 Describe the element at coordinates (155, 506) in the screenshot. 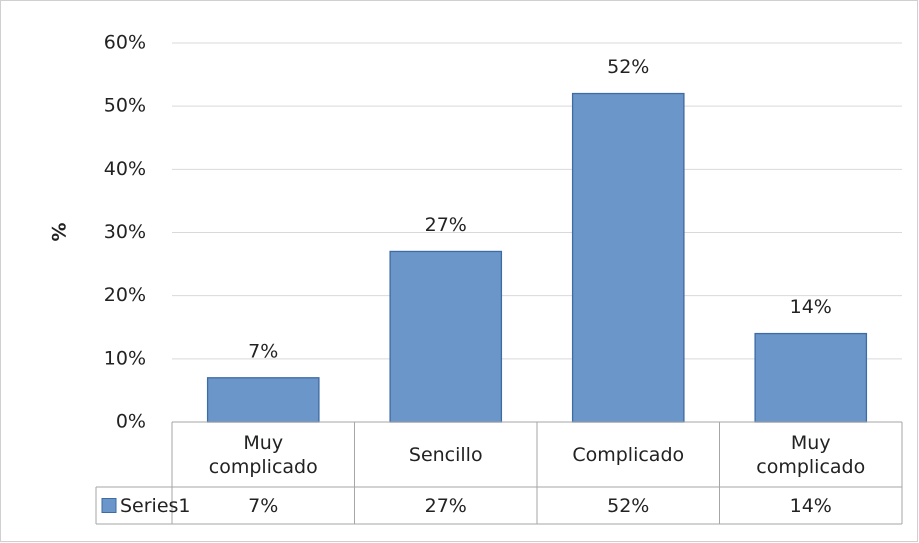

I see `legend-label: Series1` at that location.